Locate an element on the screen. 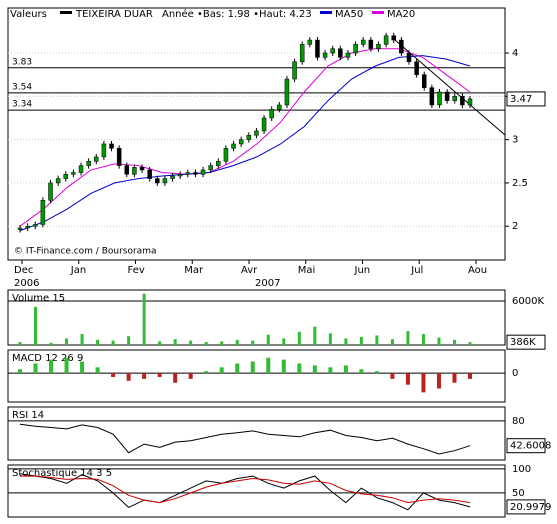  subtitle: Année •Bas: 1.98 •Haut: 4.23 is located at coordinates (237, 14).